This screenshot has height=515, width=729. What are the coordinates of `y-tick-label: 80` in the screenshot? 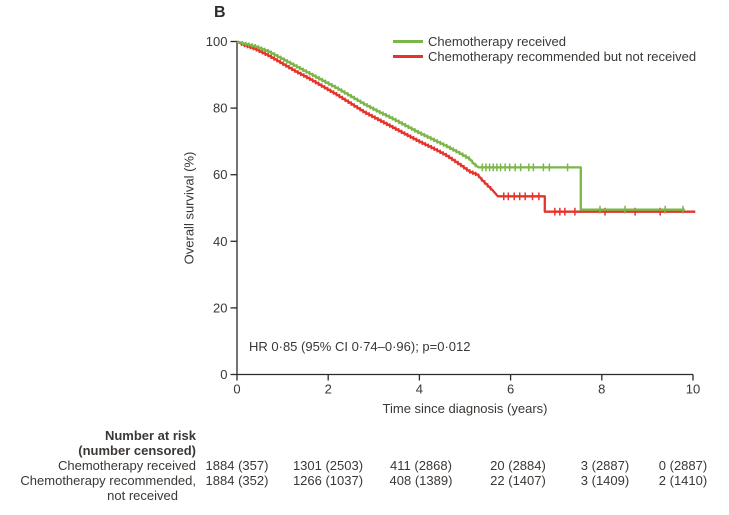 It's located at (220, 108).